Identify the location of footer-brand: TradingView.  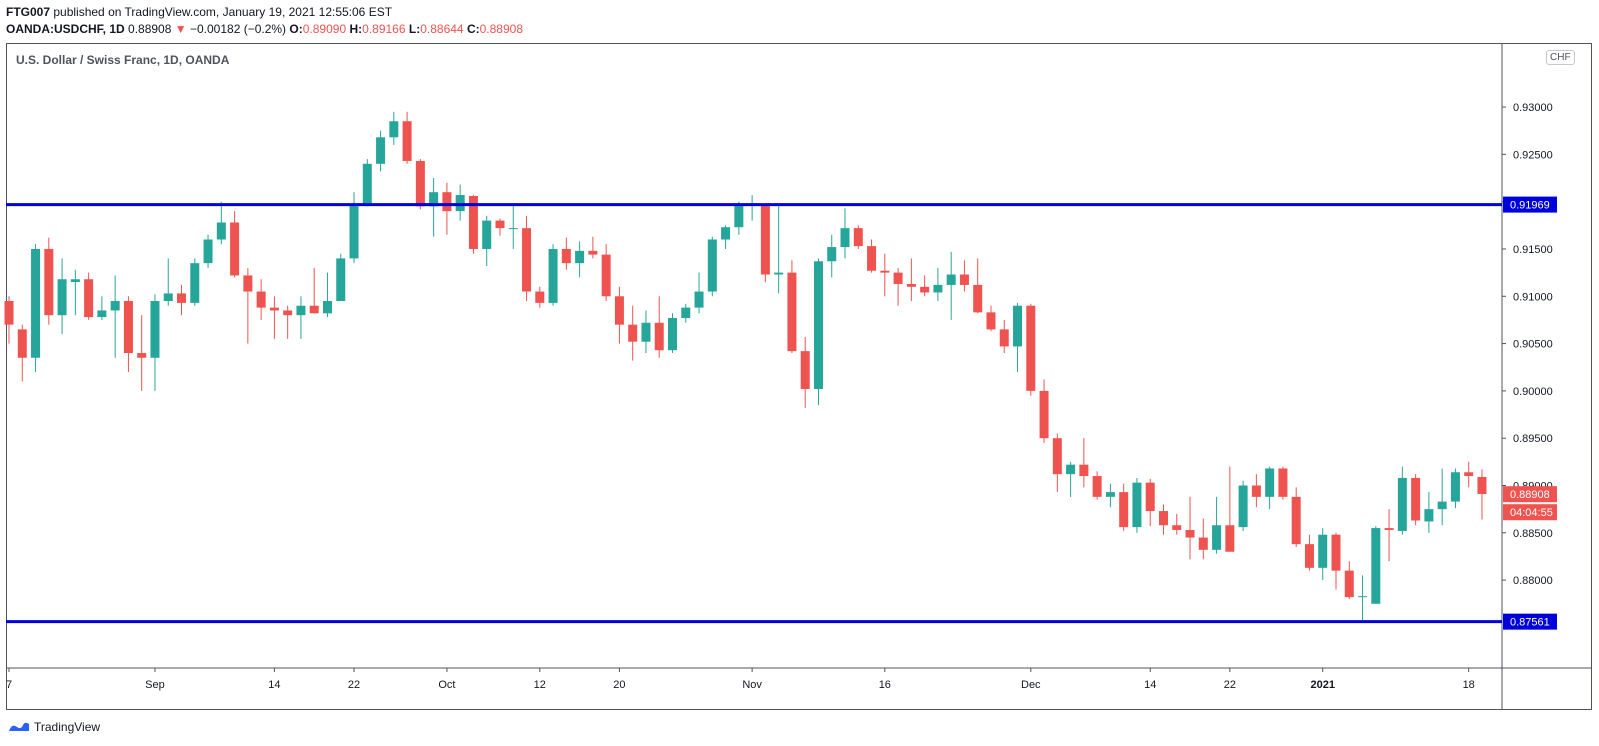
(54, 727).